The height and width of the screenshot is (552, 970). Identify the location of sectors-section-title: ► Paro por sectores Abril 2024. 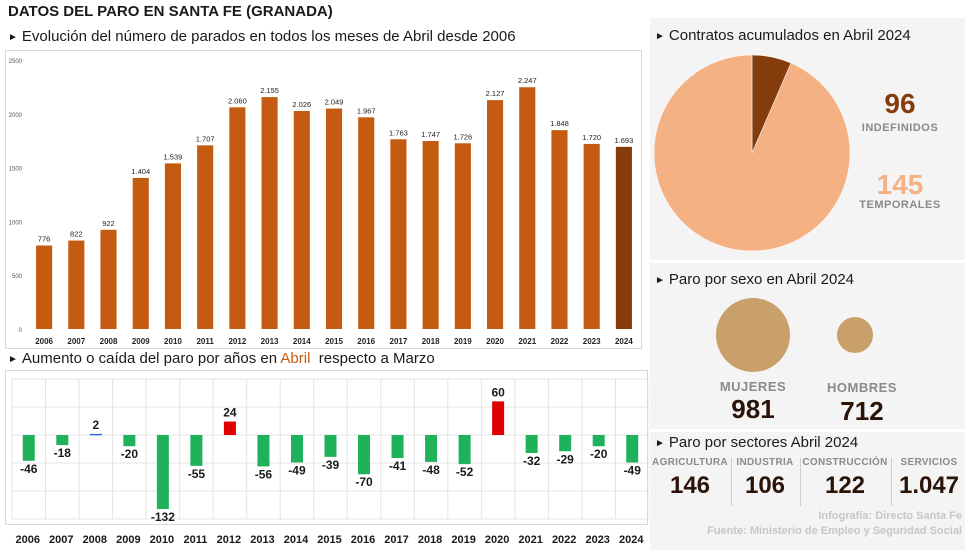
(756, 442).